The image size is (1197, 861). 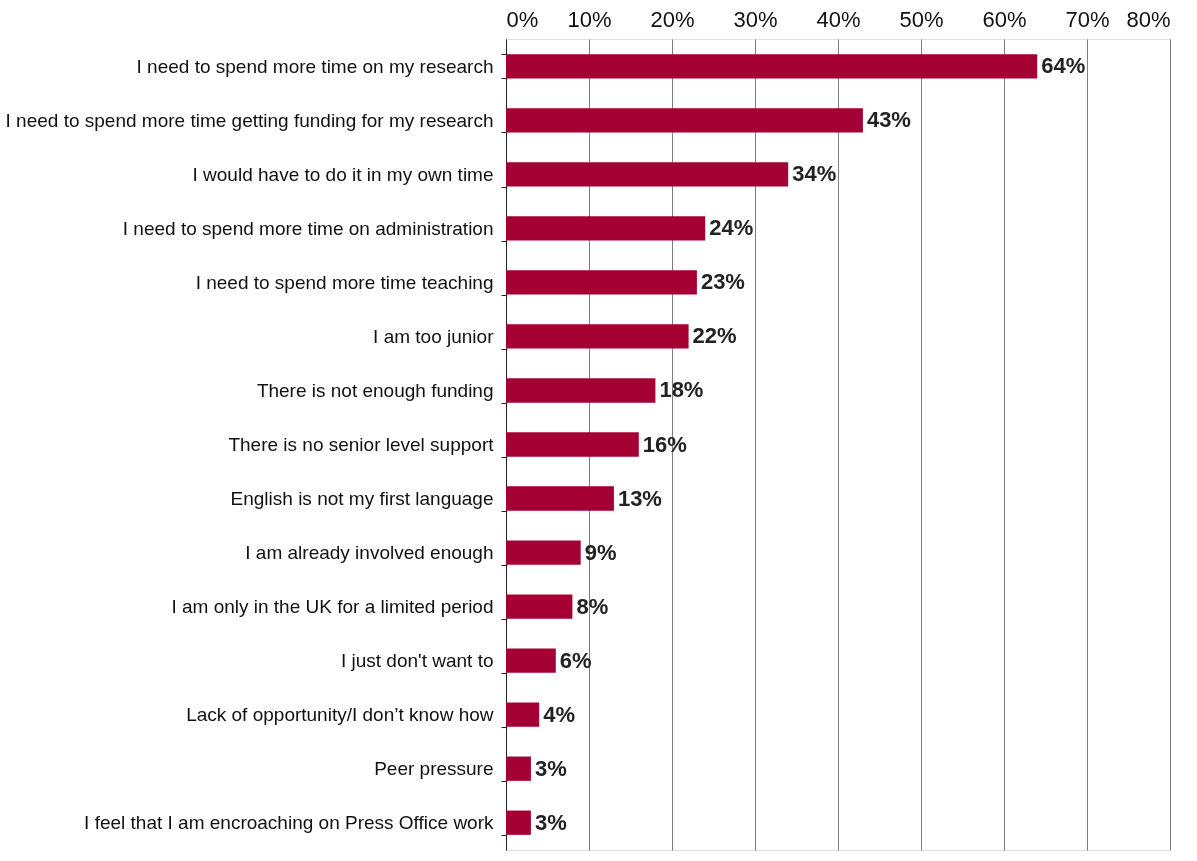 What do you see at coordinates (589, 19) in the screenshot?
I see `x-tick-label: 10%` at bounding box center [589, 19].